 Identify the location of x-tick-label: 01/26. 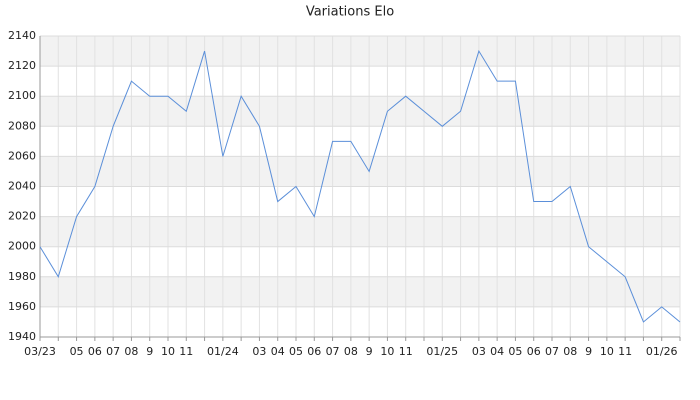
(662, 351).